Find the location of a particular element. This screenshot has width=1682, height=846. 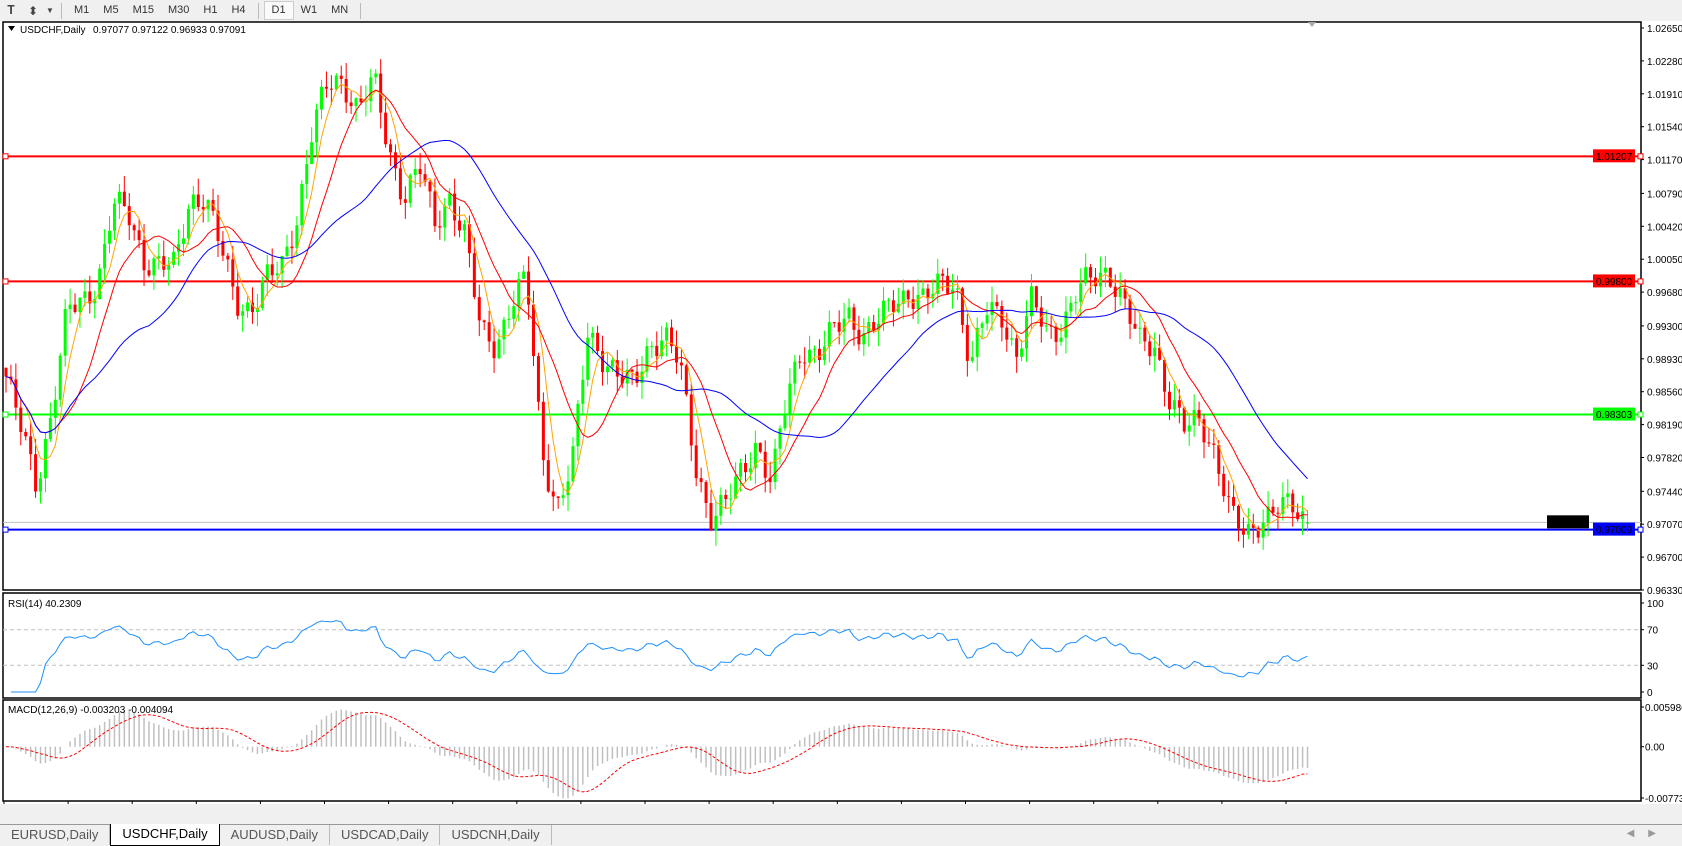

timeframe-h4: H4 is located at coordinates (238, 10).